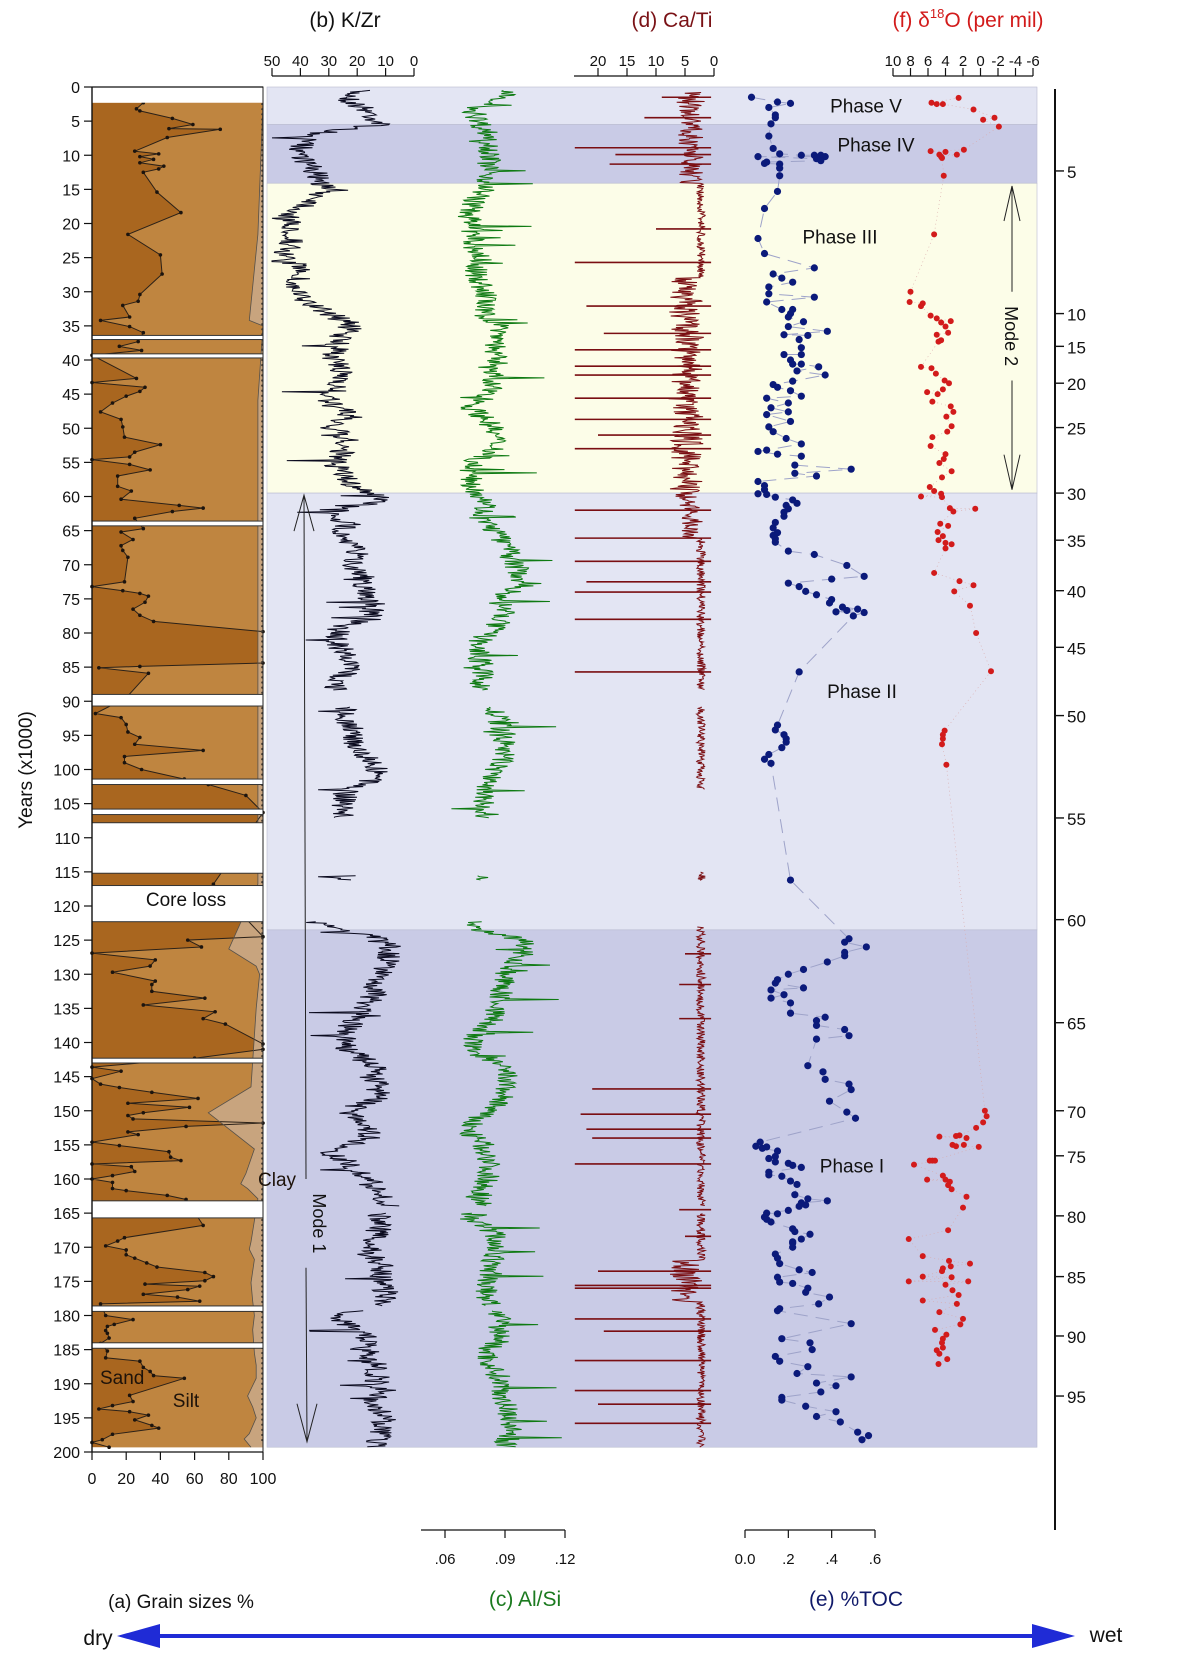 Image resolution: width=1184 pixels, height=1659 pixels. Describe the element at coordinates (997, 61) in the screenshot. I see `d18o-tick-label: -2` at that location.